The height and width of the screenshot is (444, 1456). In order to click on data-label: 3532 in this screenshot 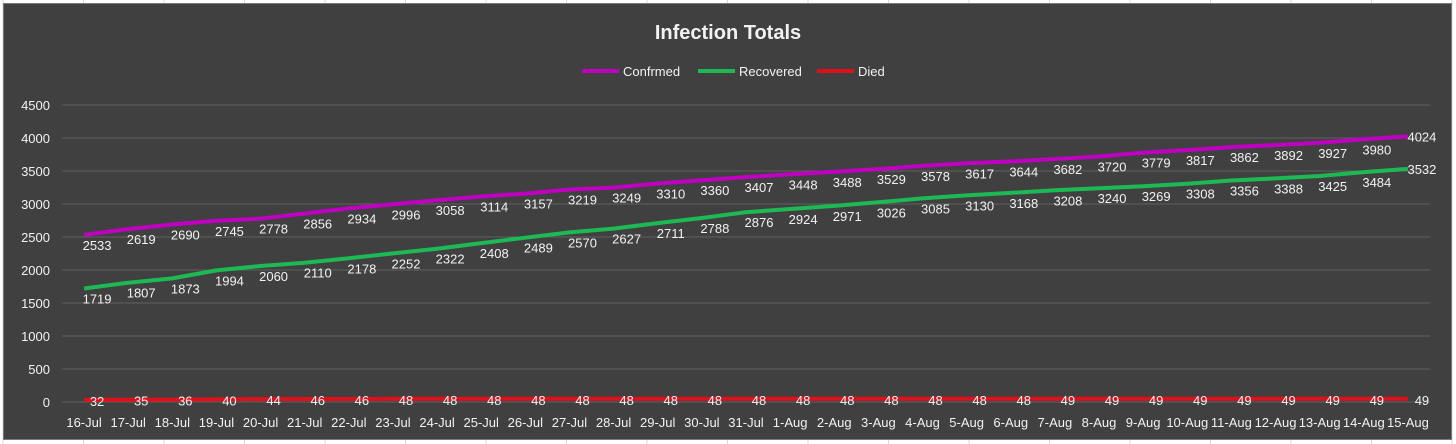, I will do `click(1421, 169)`.